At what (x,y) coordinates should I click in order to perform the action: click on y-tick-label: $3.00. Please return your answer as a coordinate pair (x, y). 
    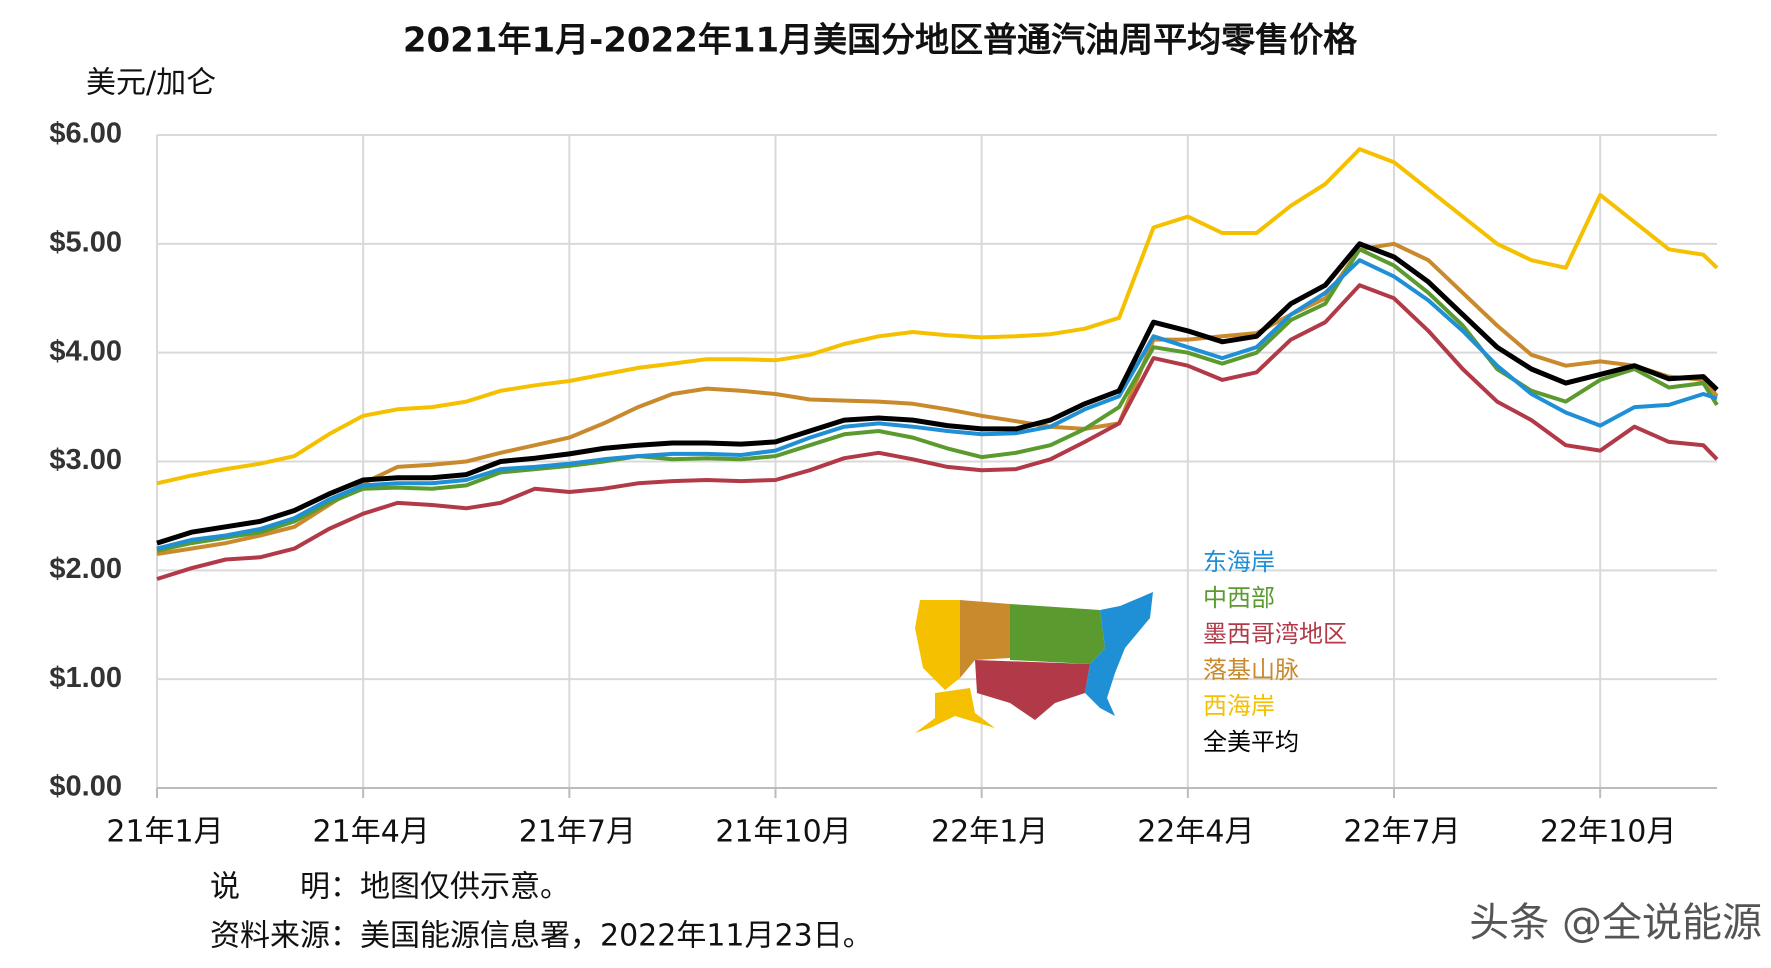
    Looking at the image, I should click on (85, 460).